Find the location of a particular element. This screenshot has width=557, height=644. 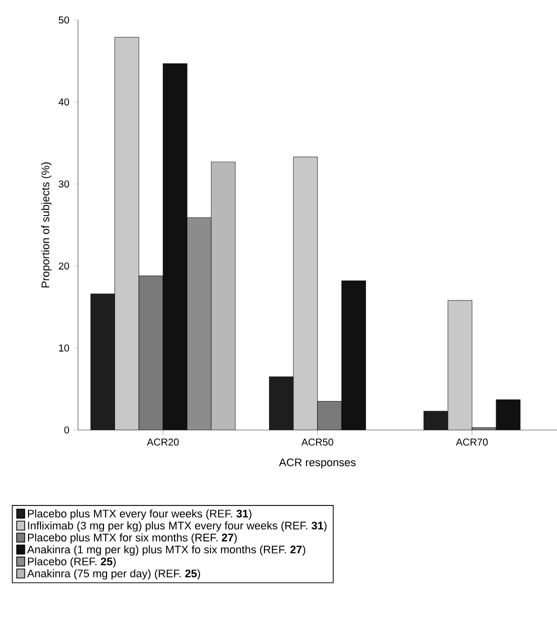

legend-label: Placebo (REF. 25) is located at coordinates (72, 562).